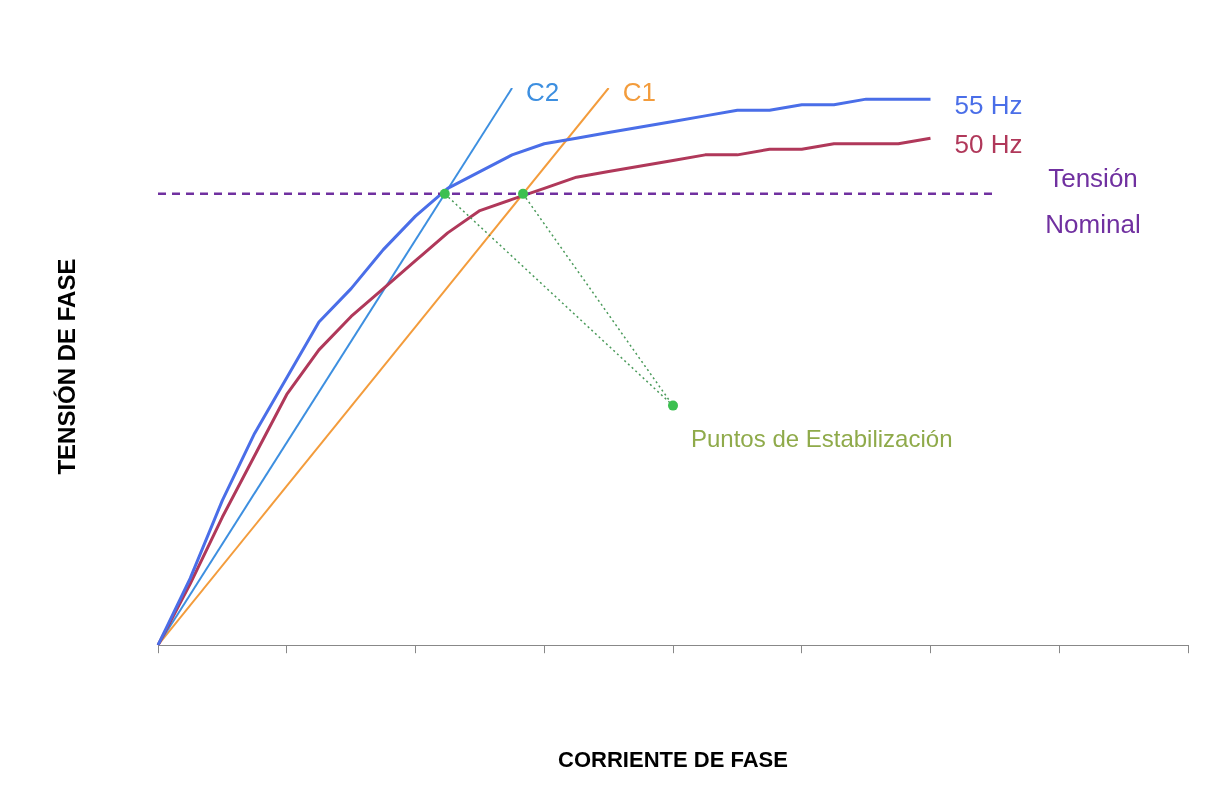 The image size is (1217, 800). Describe the element at coordinates (988, 144) in the screenshot. I see `series-label: 50 Hz` at that location.